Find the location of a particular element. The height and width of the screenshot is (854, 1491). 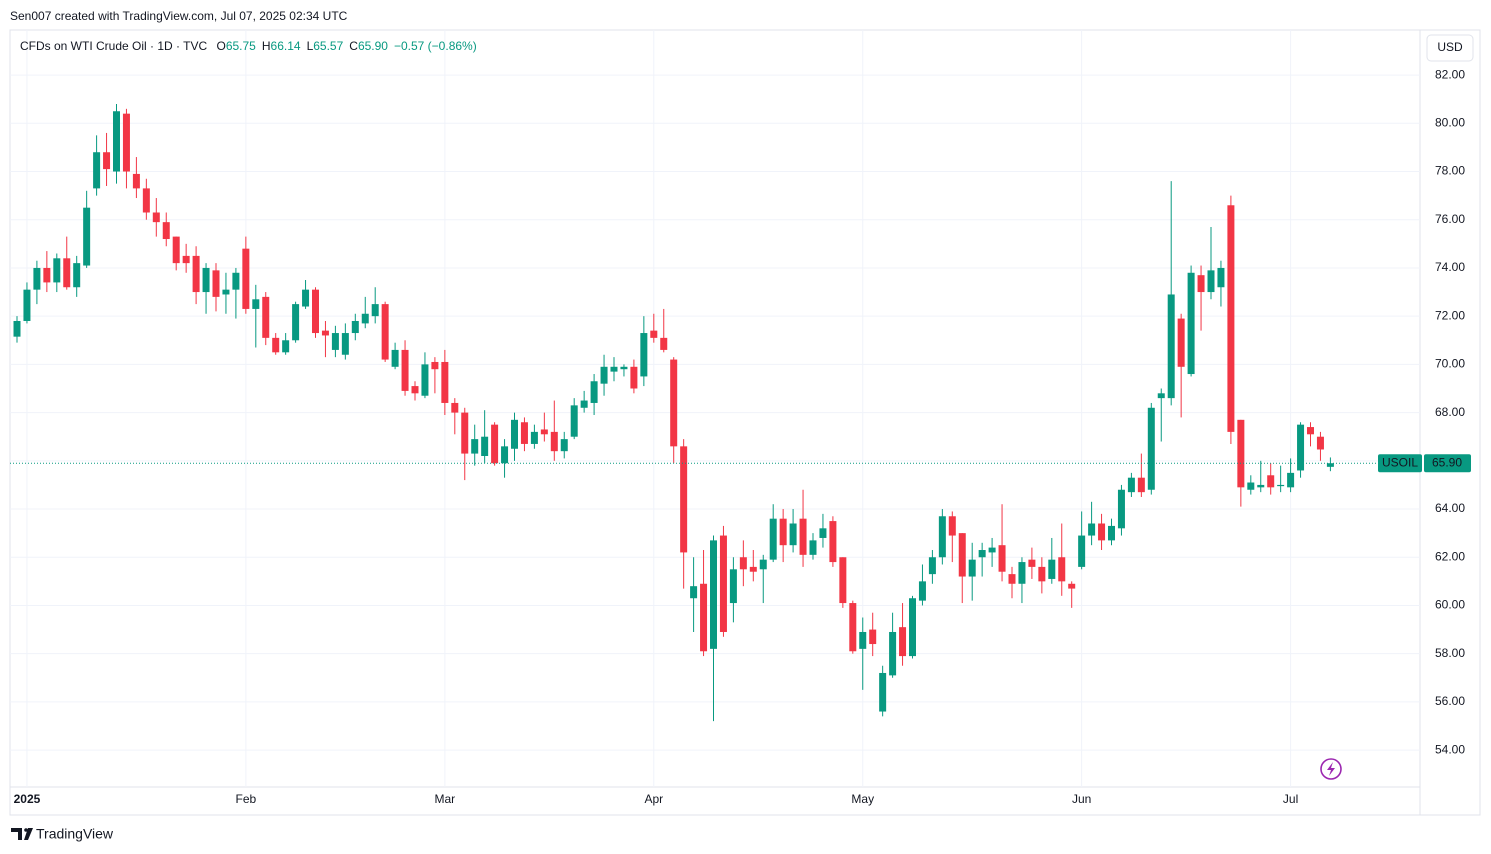

legend-value: 65.90 is located at coordinates (372, 46).